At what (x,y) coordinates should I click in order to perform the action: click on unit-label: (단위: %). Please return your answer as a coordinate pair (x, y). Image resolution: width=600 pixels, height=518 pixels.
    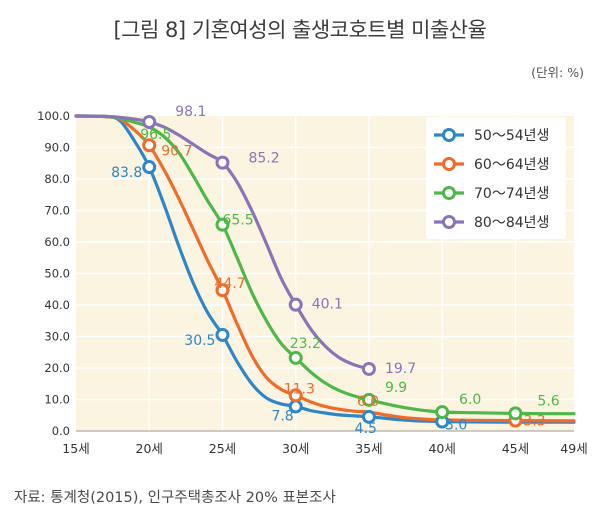
    Looking at the image, I should click on (557, 72).